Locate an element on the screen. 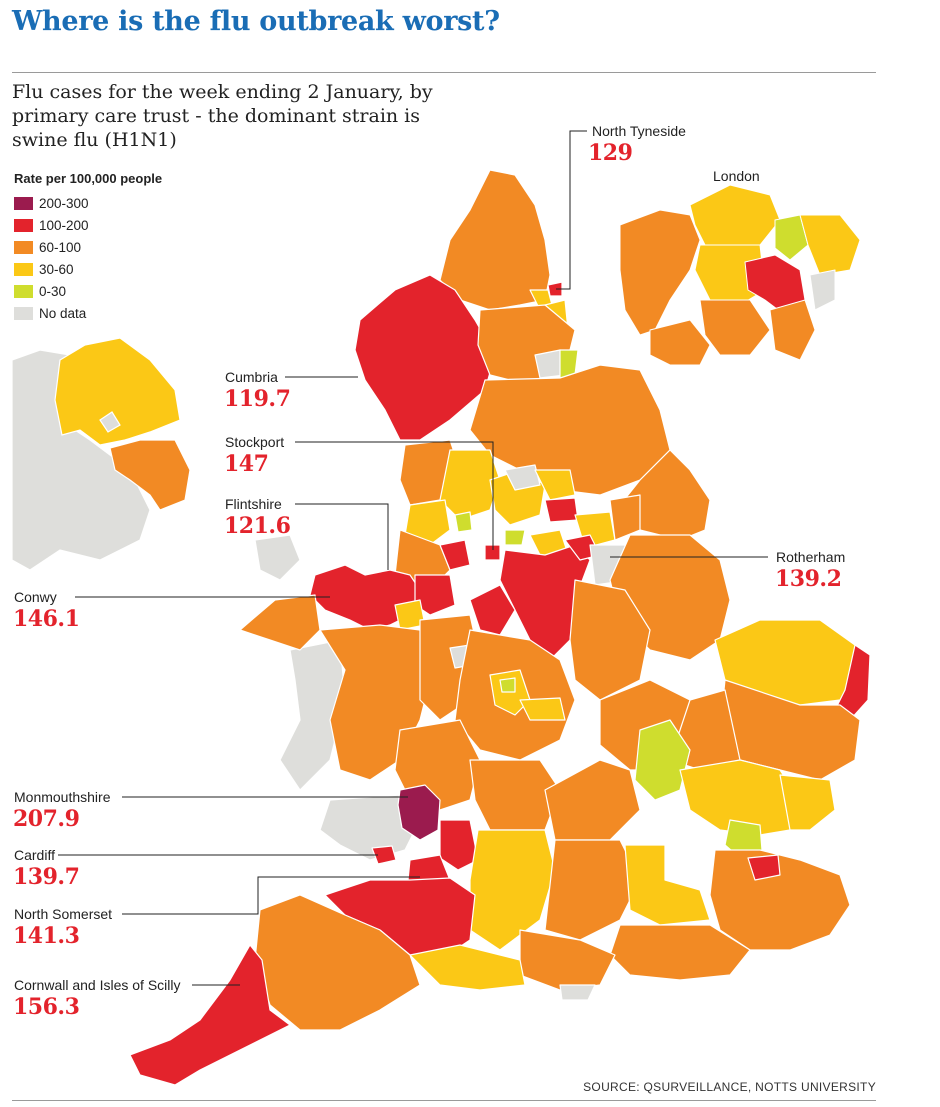  divider-bottom is located at coordinates (444, 1100).